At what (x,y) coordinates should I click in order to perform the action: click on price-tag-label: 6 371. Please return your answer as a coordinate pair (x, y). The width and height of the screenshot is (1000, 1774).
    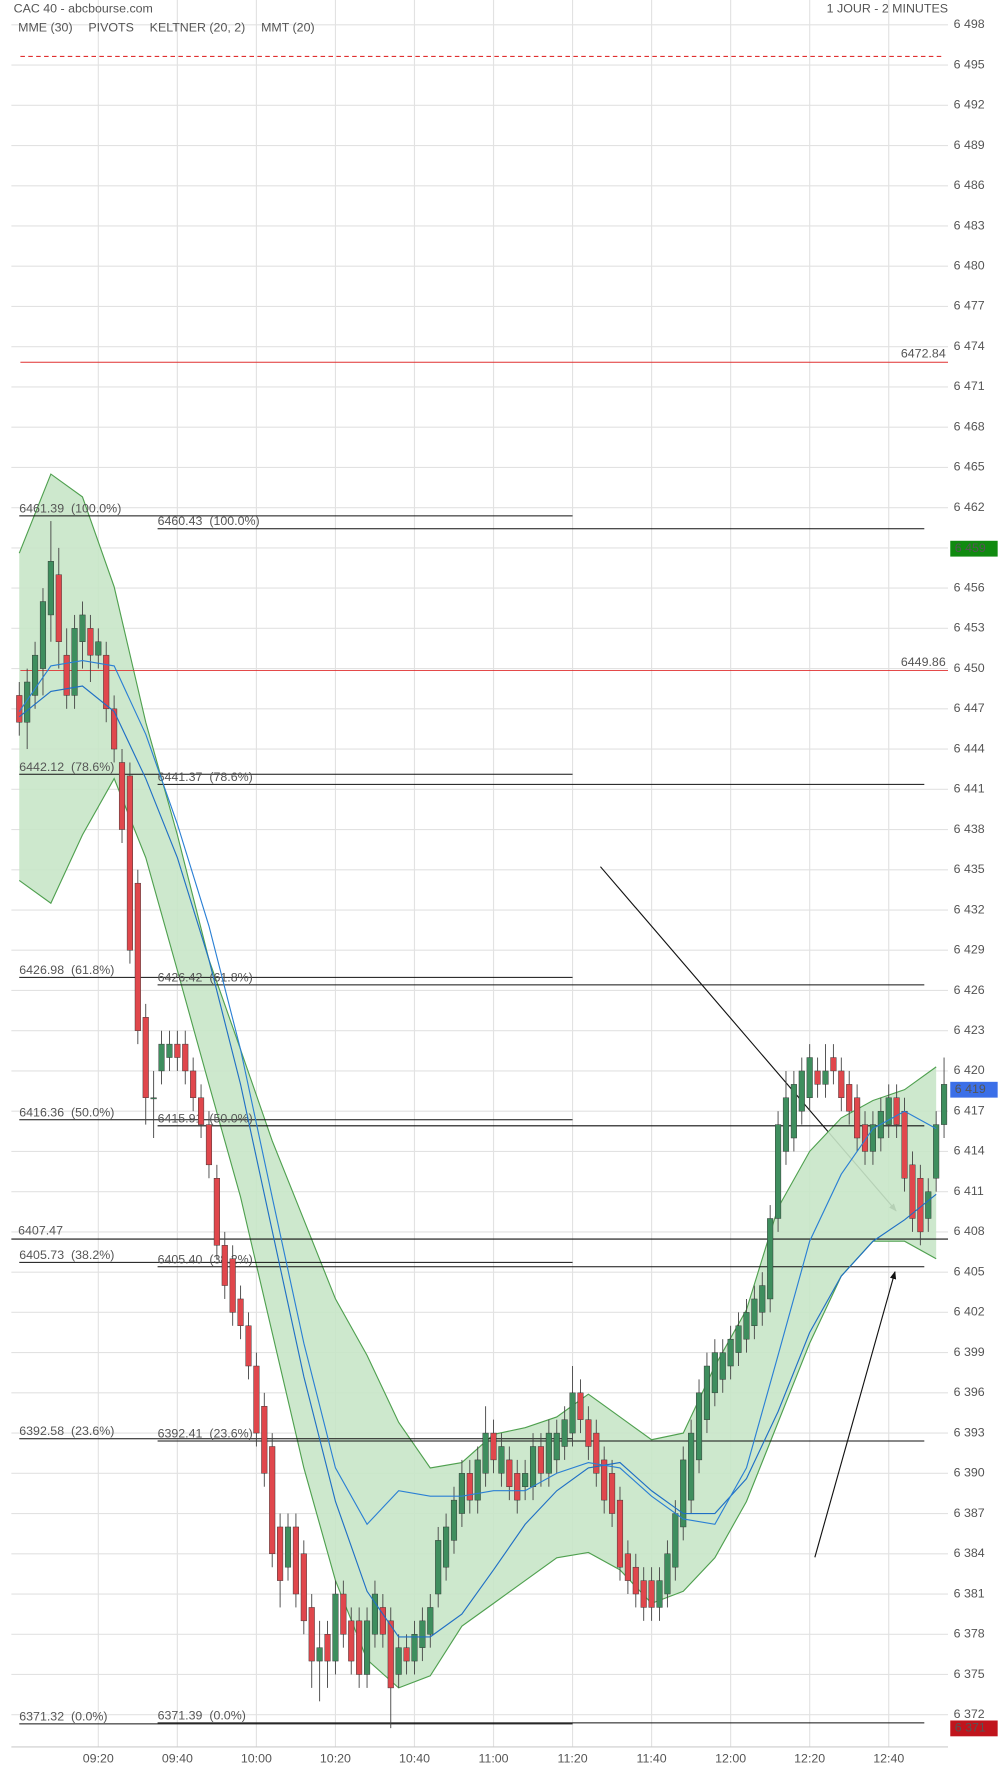
    Looking at the image, I should click on (970, 1728).